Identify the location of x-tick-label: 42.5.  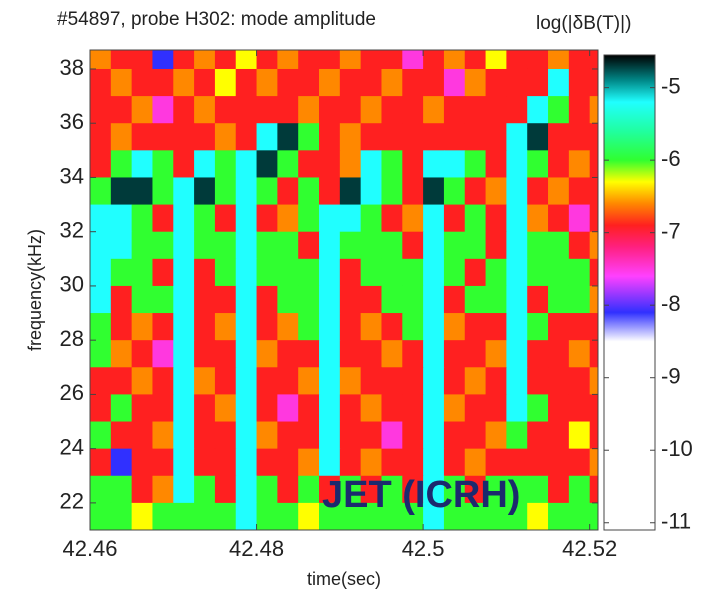
(423, 548).